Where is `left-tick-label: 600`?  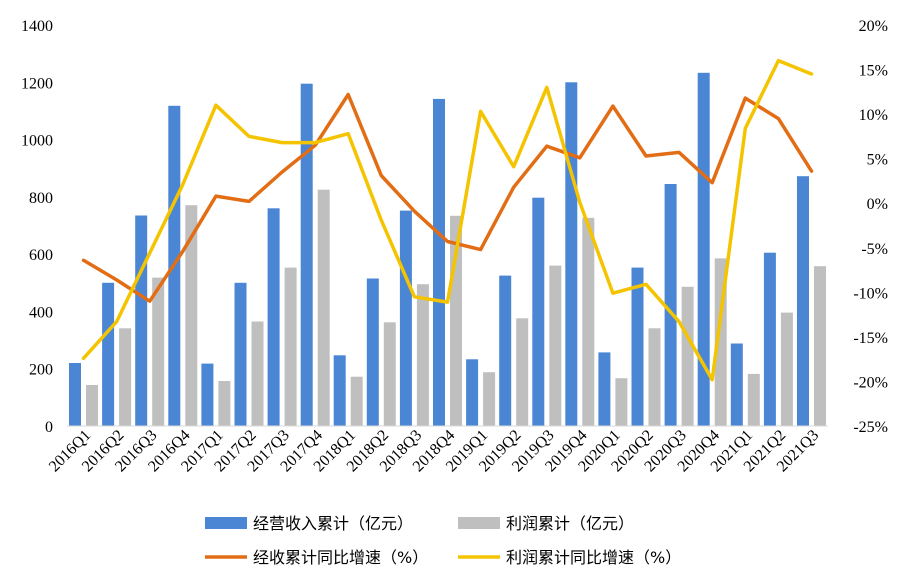
left-tick-label: 600 is located at coordinates (41, 255).